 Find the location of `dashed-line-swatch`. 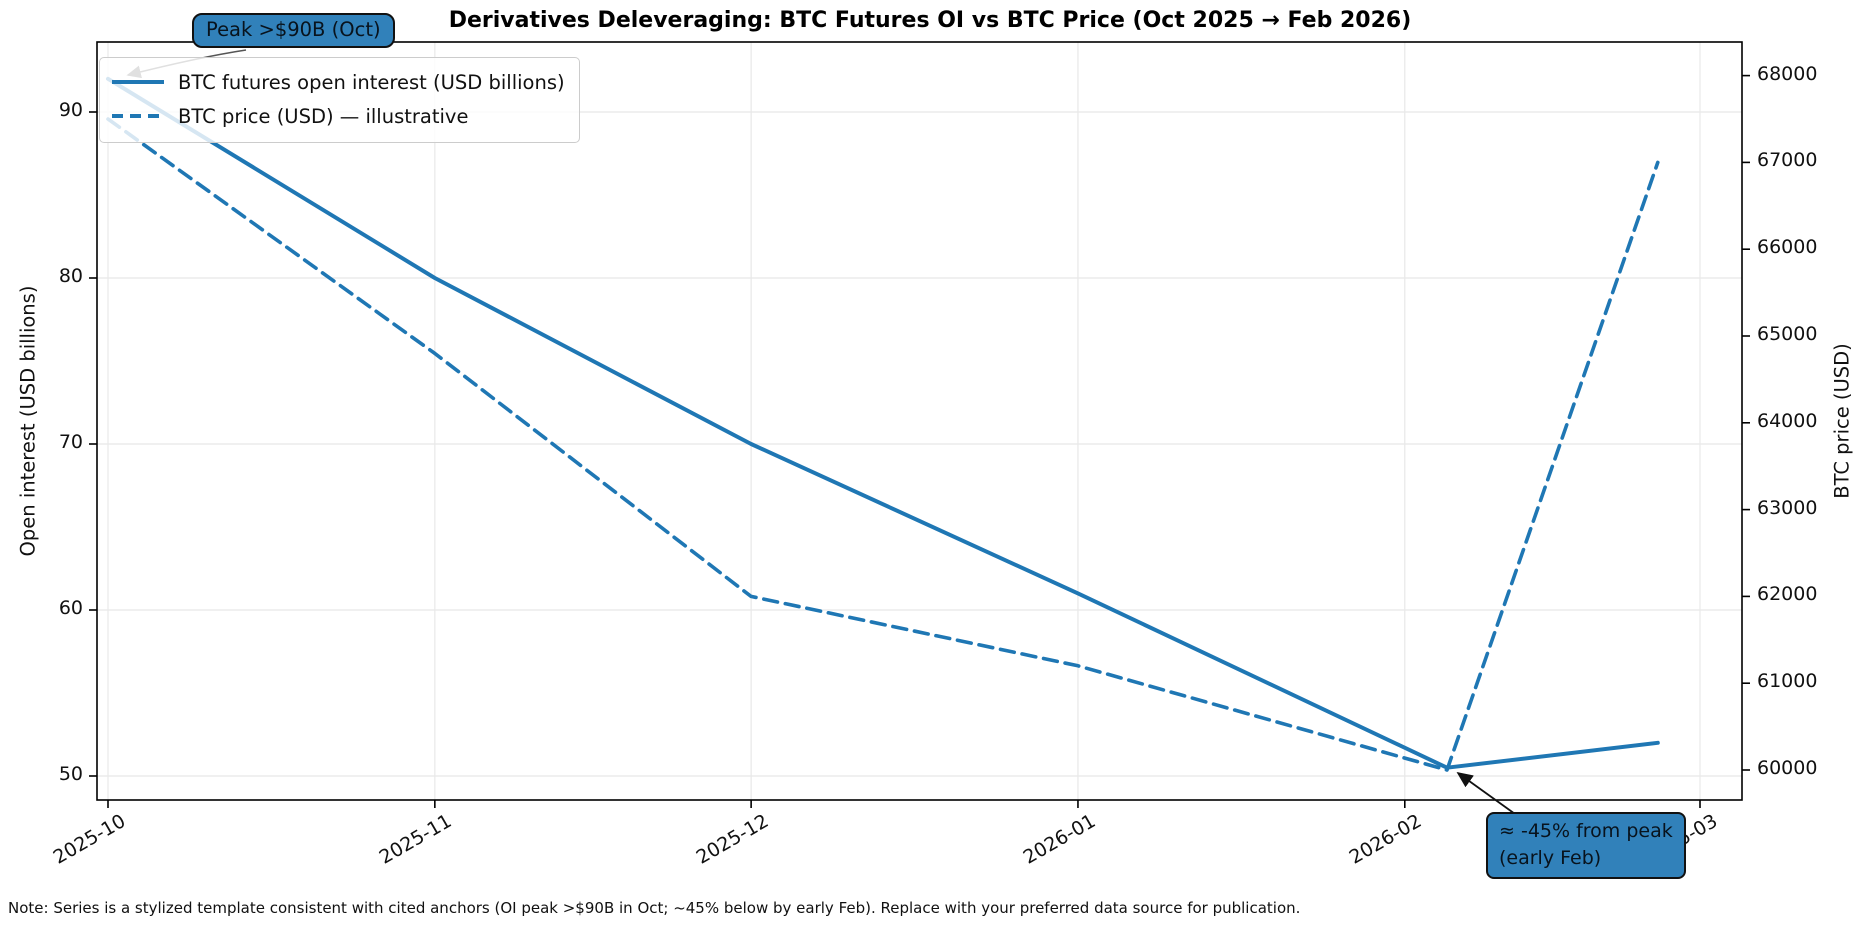

dashed-line-swatch is located at coordinates (138, 116).